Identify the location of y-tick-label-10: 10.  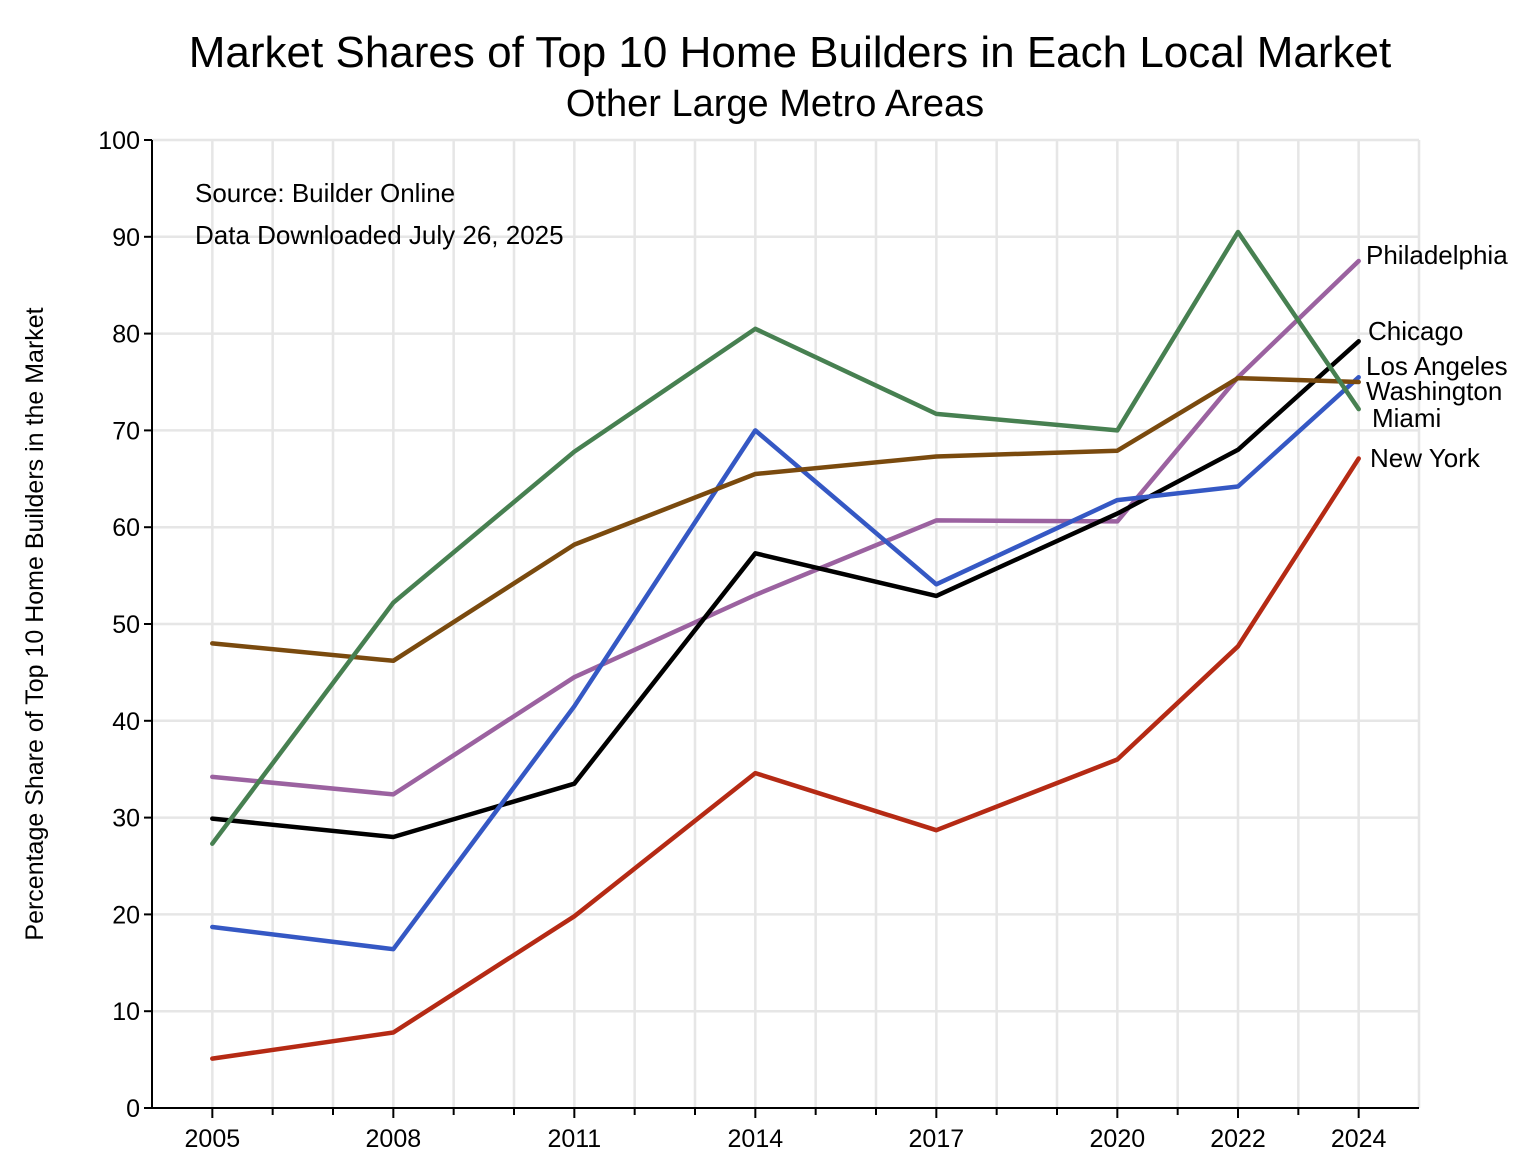
(126, 1012).